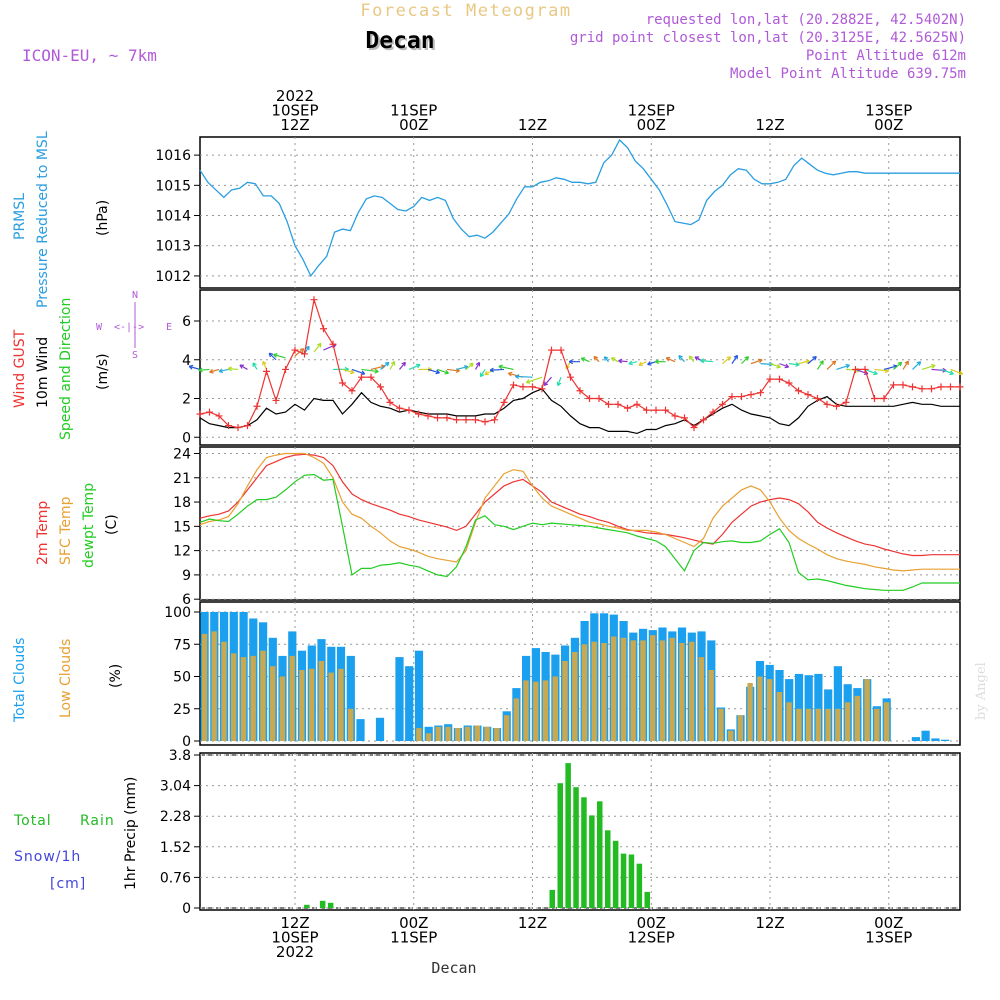 This screenshot has width=1000, height=1000. Describe the element at coordinates (186, 400) in the screenshot. I see `wind-ytick-label: 2` at that location.